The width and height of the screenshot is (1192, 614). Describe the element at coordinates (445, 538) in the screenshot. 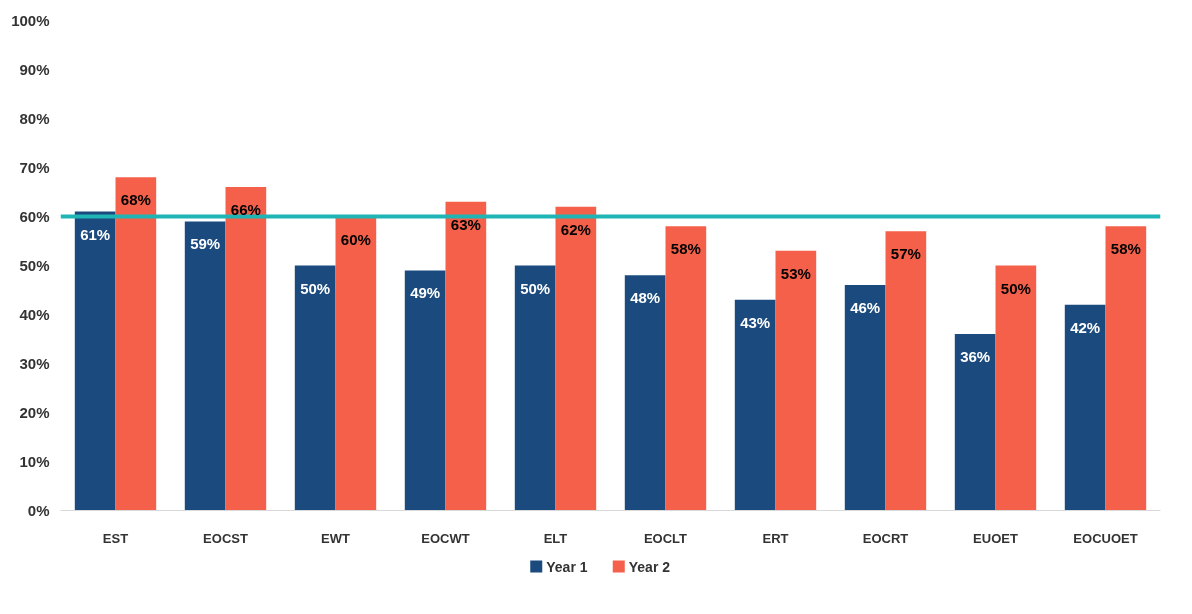

I see `x-tick-label: EOCWT` at that location.